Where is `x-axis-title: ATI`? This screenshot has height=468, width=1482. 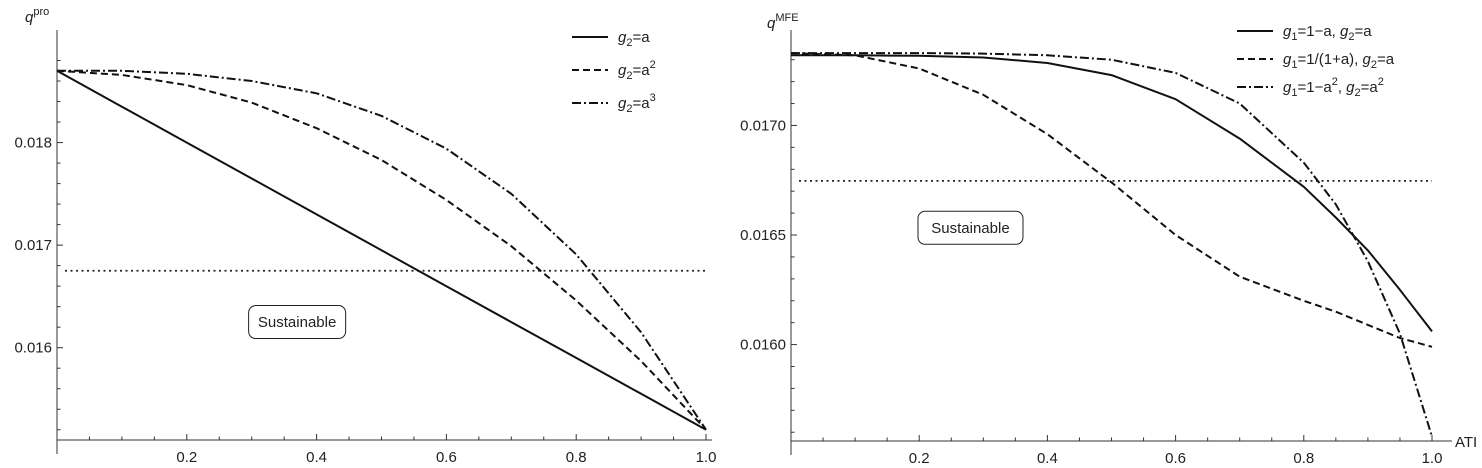
x-axis-title: ATI is located at coordinates (1466, 442).